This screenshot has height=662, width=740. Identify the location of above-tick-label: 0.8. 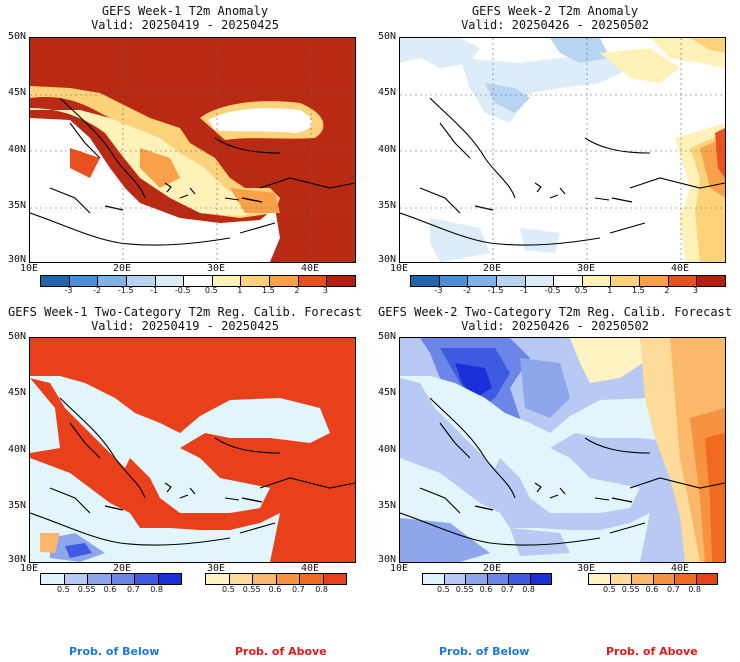
(695, 589).